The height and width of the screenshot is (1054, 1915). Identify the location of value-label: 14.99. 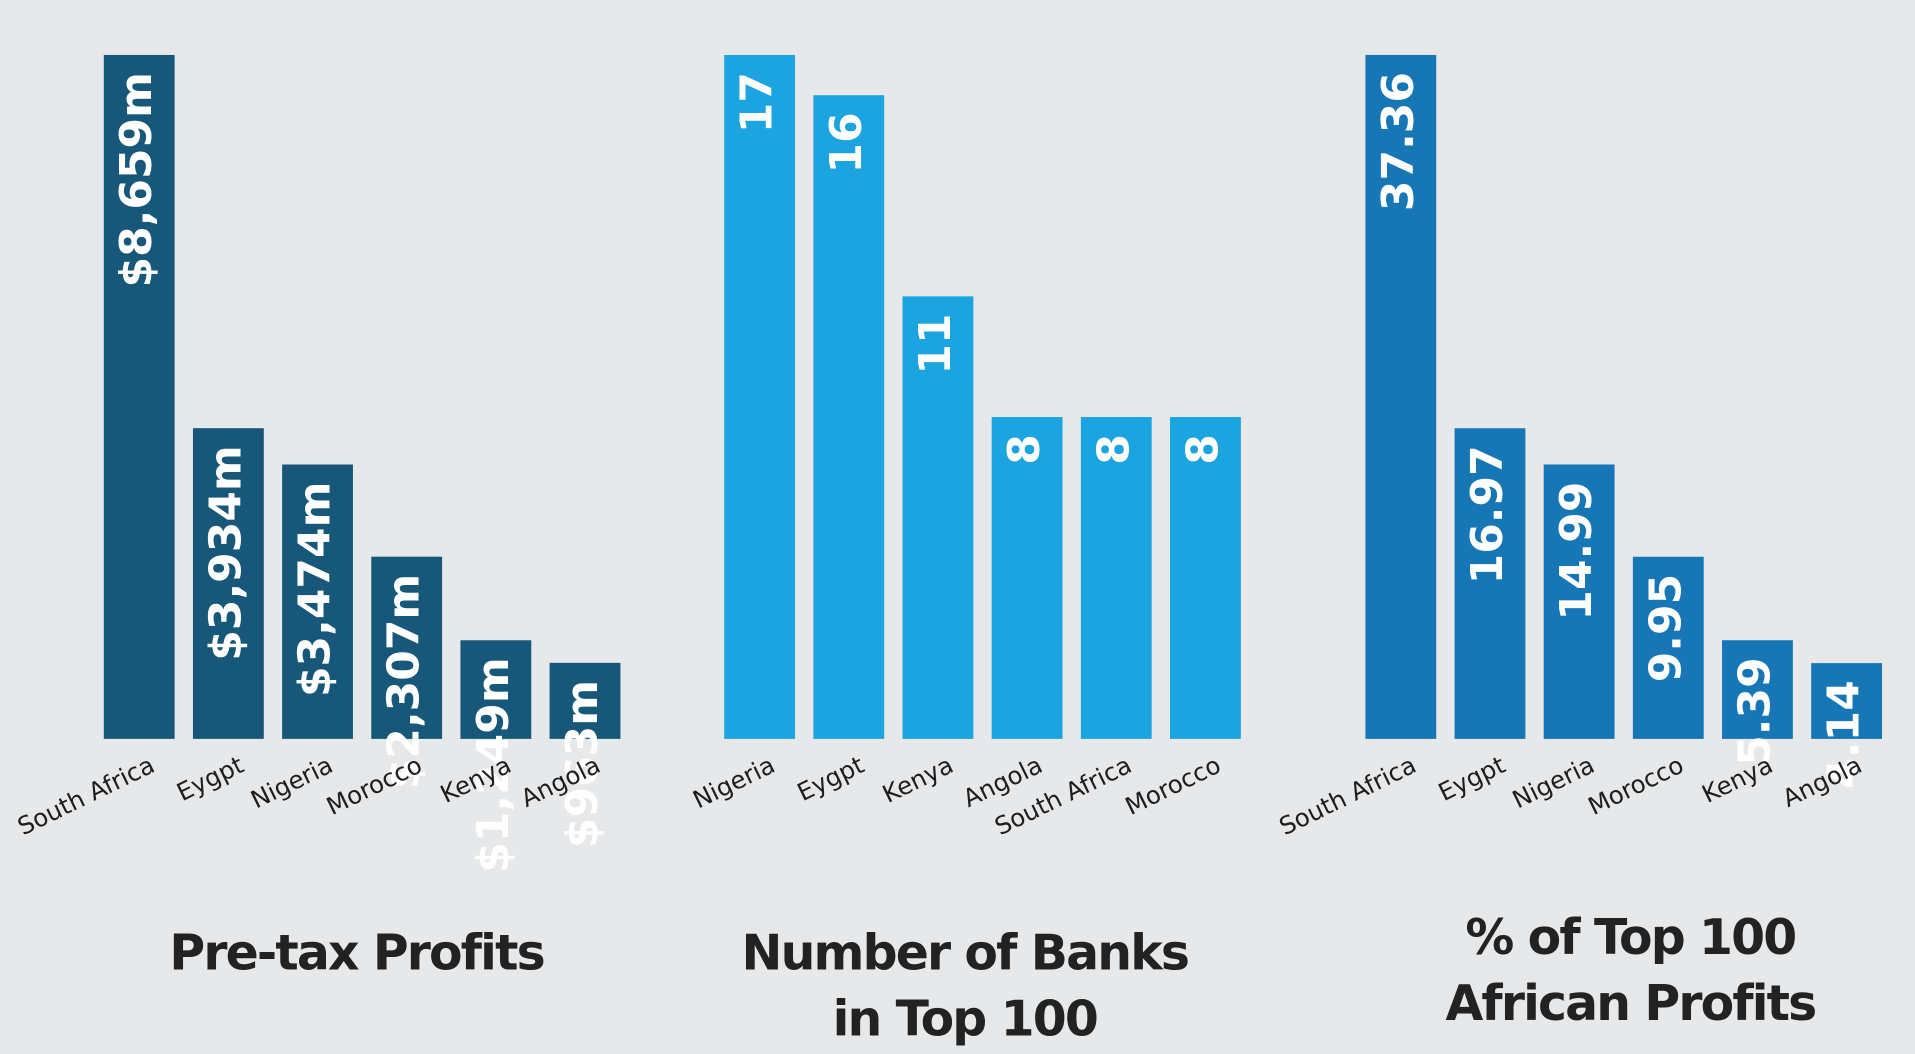
(1576, 551).